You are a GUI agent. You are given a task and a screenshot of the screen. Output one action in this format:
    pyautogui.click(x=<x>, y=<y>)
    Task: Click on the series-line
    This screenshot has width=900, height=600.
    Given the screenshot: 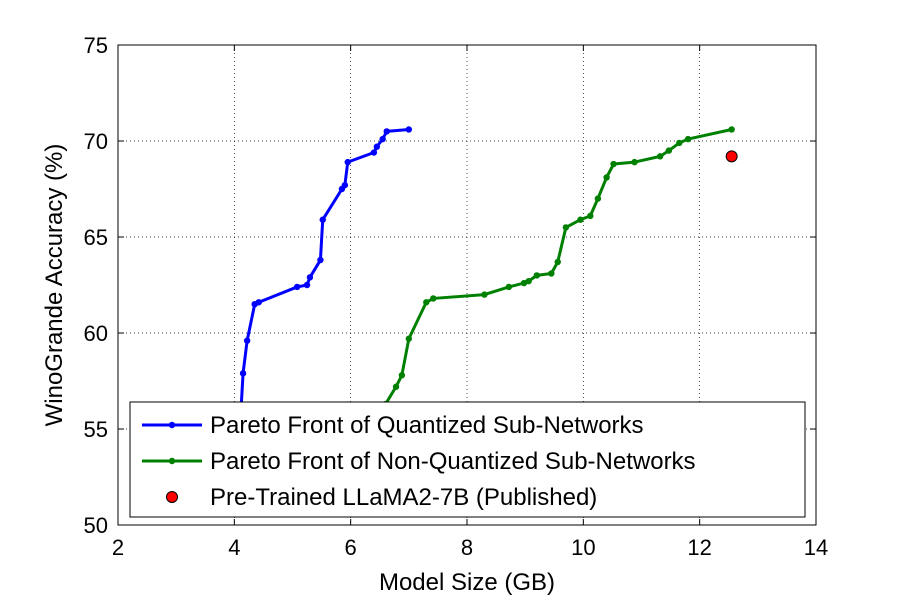 What is the action you would take?
    pyautogui.click(x=323, y=276)
    